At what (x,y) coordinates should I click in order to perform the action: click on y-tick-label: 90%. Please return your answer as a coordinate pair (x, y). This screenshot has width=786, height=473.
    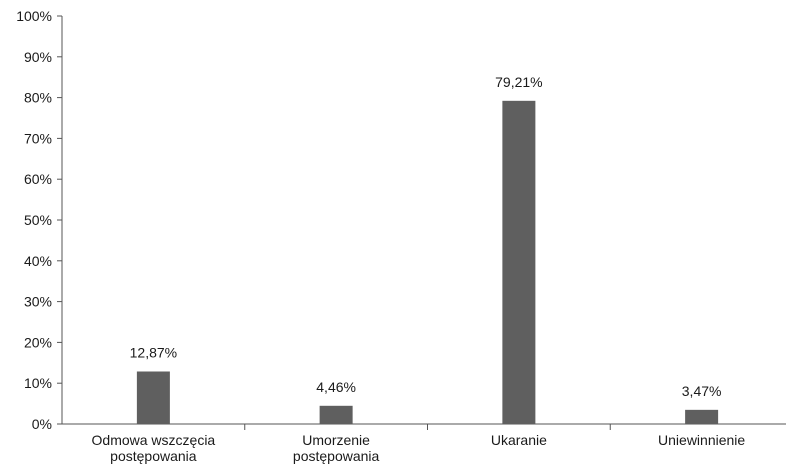
    Looking at the image, I should click on (38, 57).